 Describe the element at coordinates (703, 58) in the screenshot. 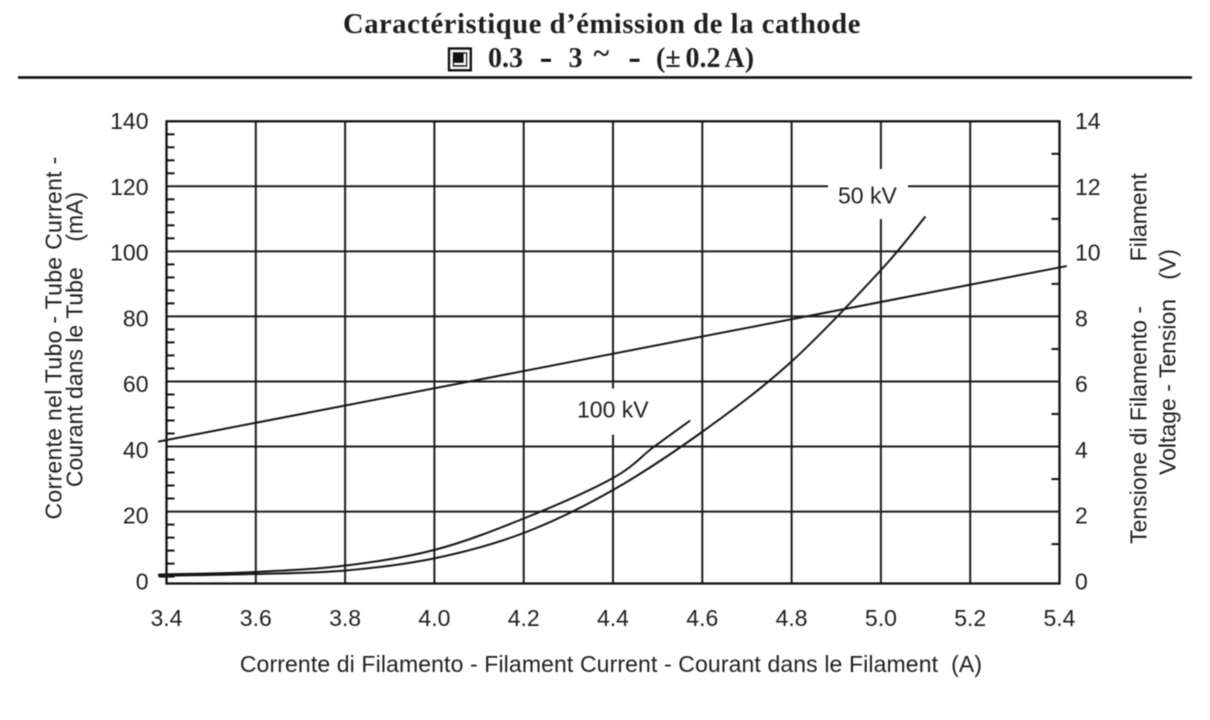

I see `svg-text: 0.2` at that location.